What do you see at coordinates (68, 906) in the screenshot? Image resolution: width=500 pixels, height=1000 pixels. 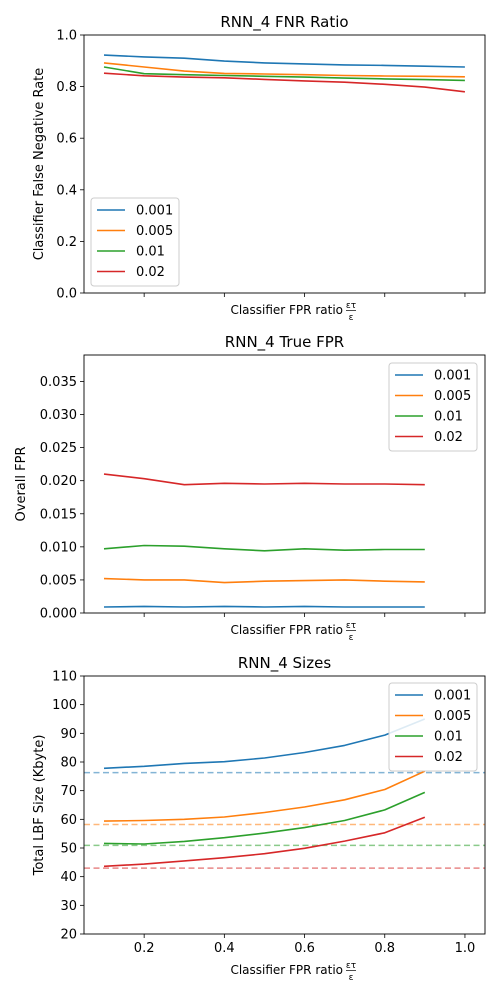 I see `y-tick-label: 30` at bounding box center [68, 906].